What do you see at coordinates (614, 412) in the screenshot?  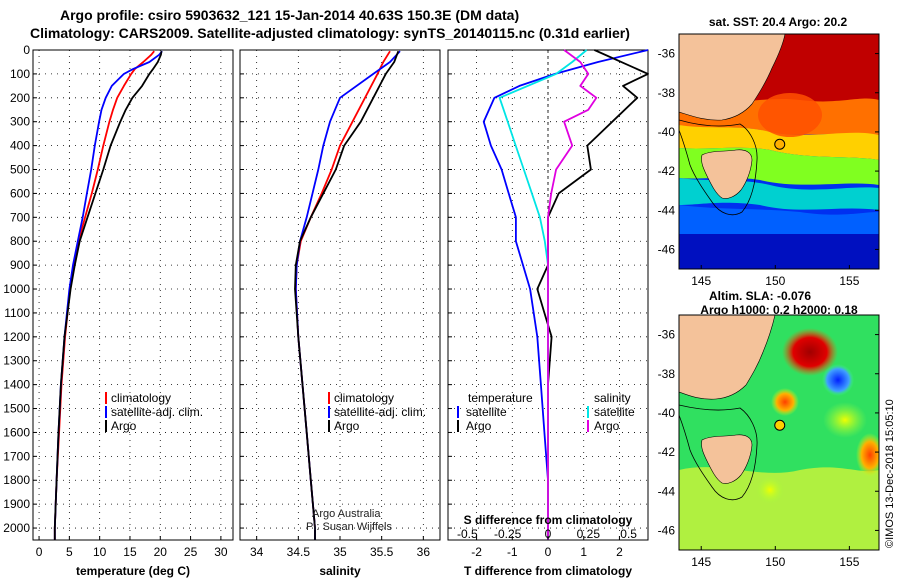 I see `legend-label-s-satellite: satellite` at bounding box center [614, 412].